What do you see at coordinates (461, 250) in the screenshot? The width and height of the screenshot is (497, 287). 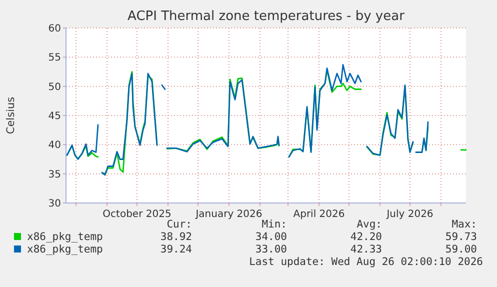 I see `text: 59.00` at bounding box center [461, 250].